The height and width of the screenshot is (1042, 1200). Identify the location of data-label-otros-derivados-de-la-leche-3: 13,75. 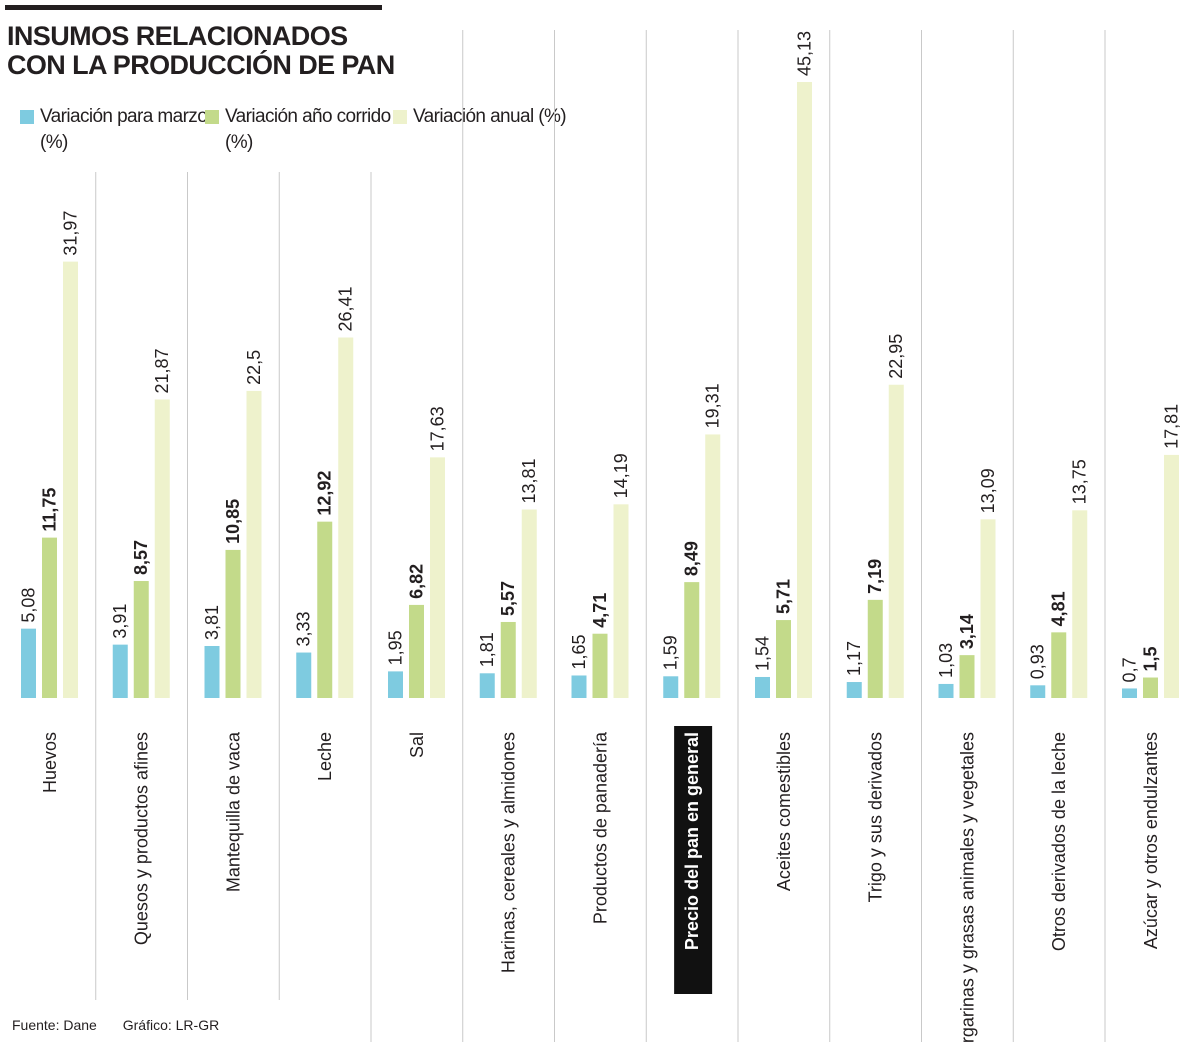
(1080, 481).